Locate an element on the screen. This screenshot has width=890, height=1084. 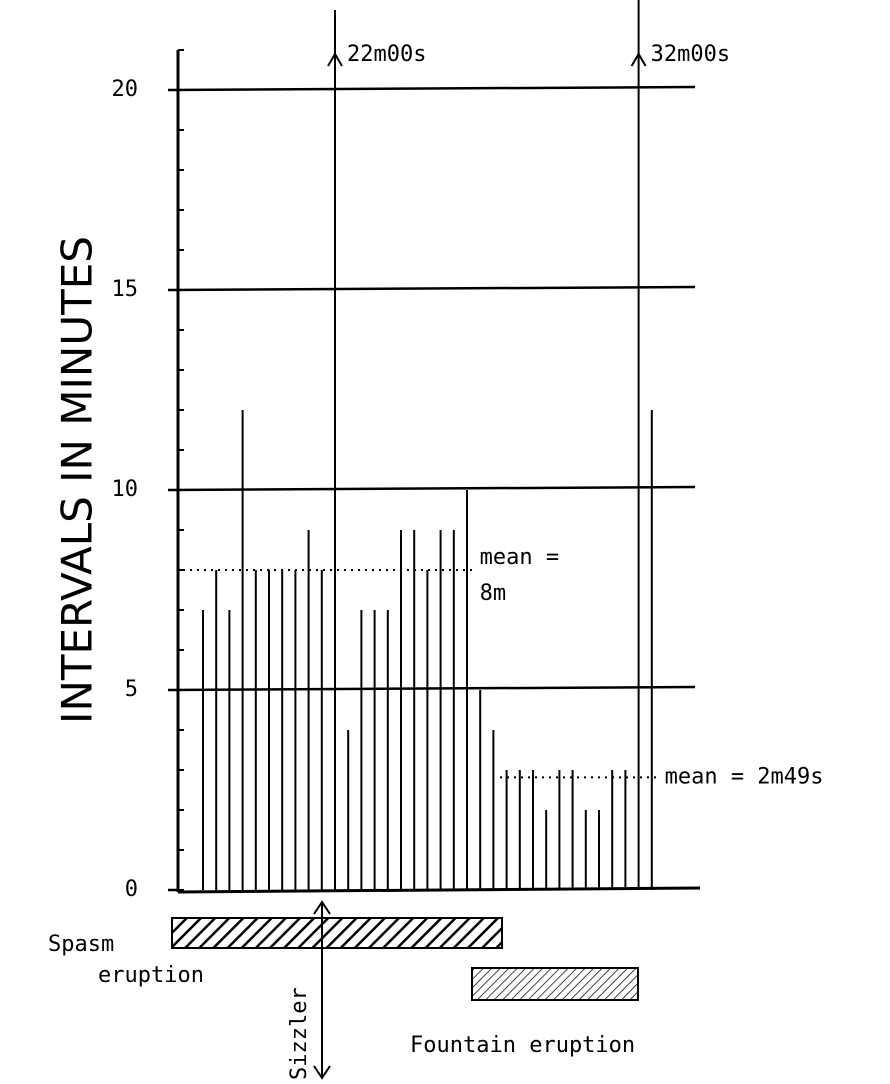
mean-label: mean = is located at coordinates (519, 557).